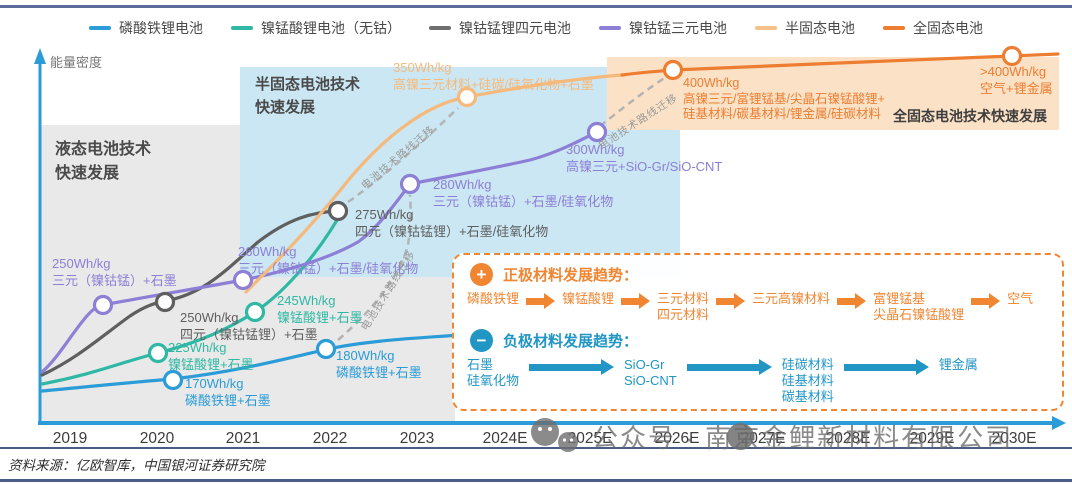 The image size is (1072, 484). Describe the element at coordinates (157, 438) in the screenshot. I see `x-tick-2020: 2020` at that location.